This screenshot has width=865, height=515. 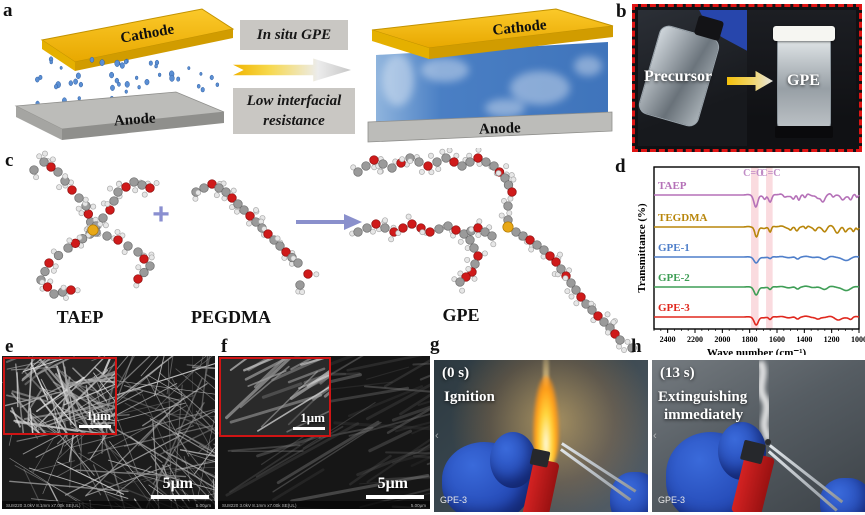 What do you see at coordinates (541, 436) in the screenshot?
I see `ignition-photo: (0 s) Ignition GPE-3 ‹` at bounding box center [541, 436].